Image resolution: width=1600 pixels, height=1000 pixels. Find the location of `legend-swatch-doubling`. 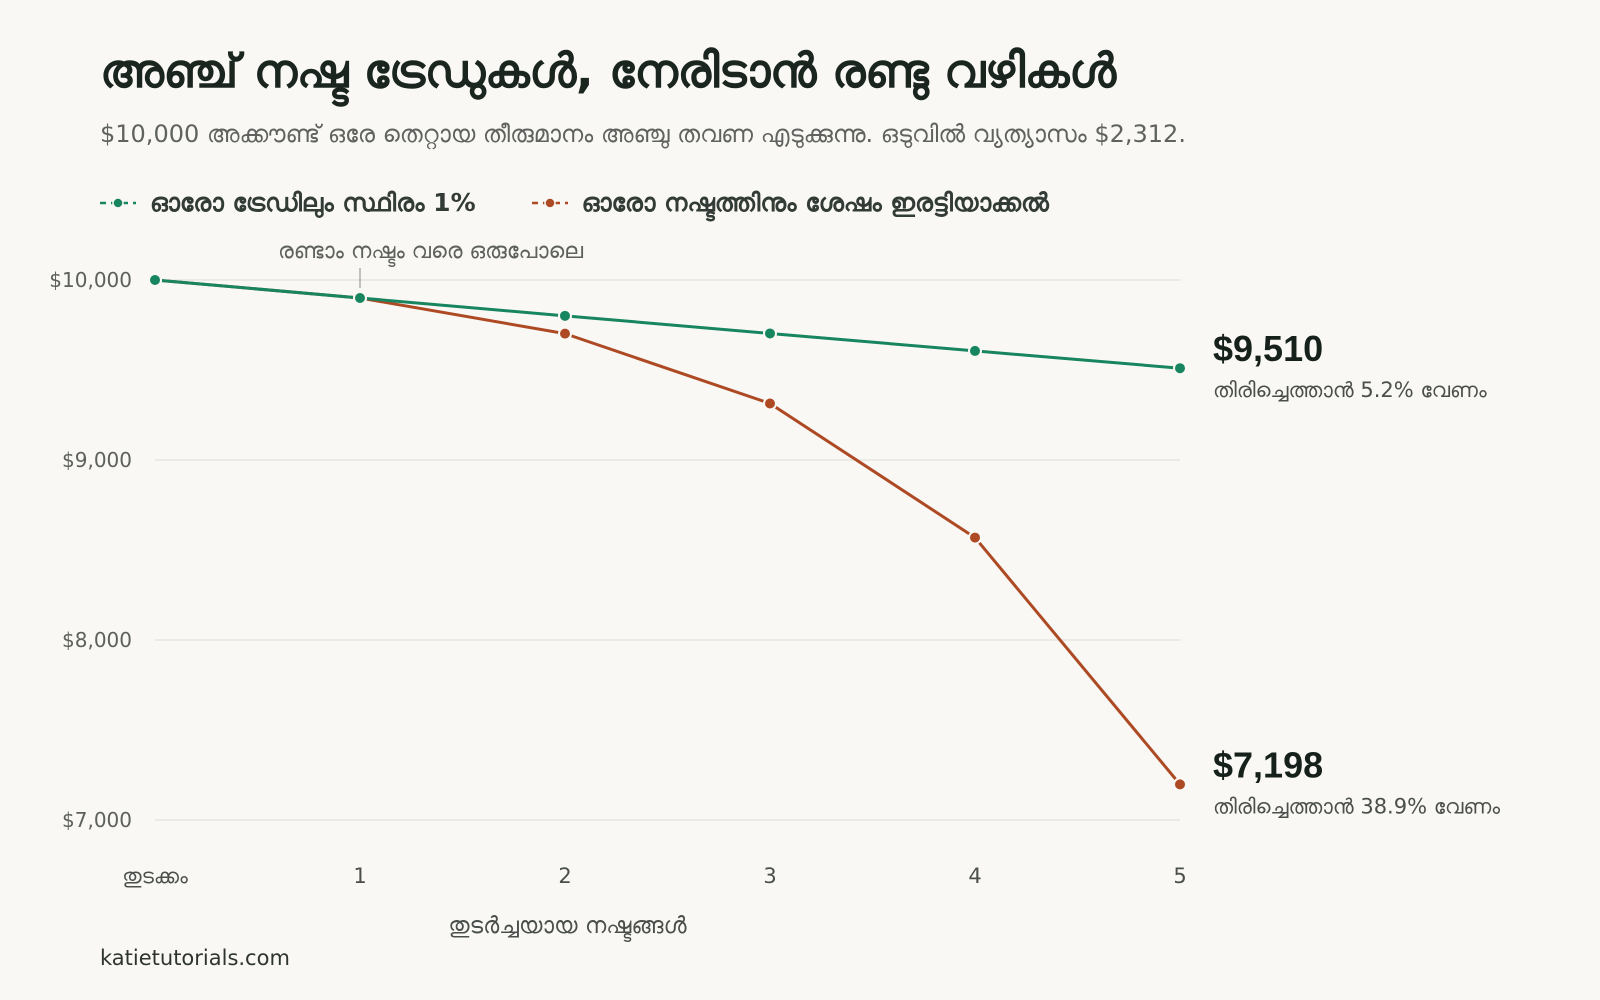

legend-swatch-doubling is located at coordinates (549, 203).